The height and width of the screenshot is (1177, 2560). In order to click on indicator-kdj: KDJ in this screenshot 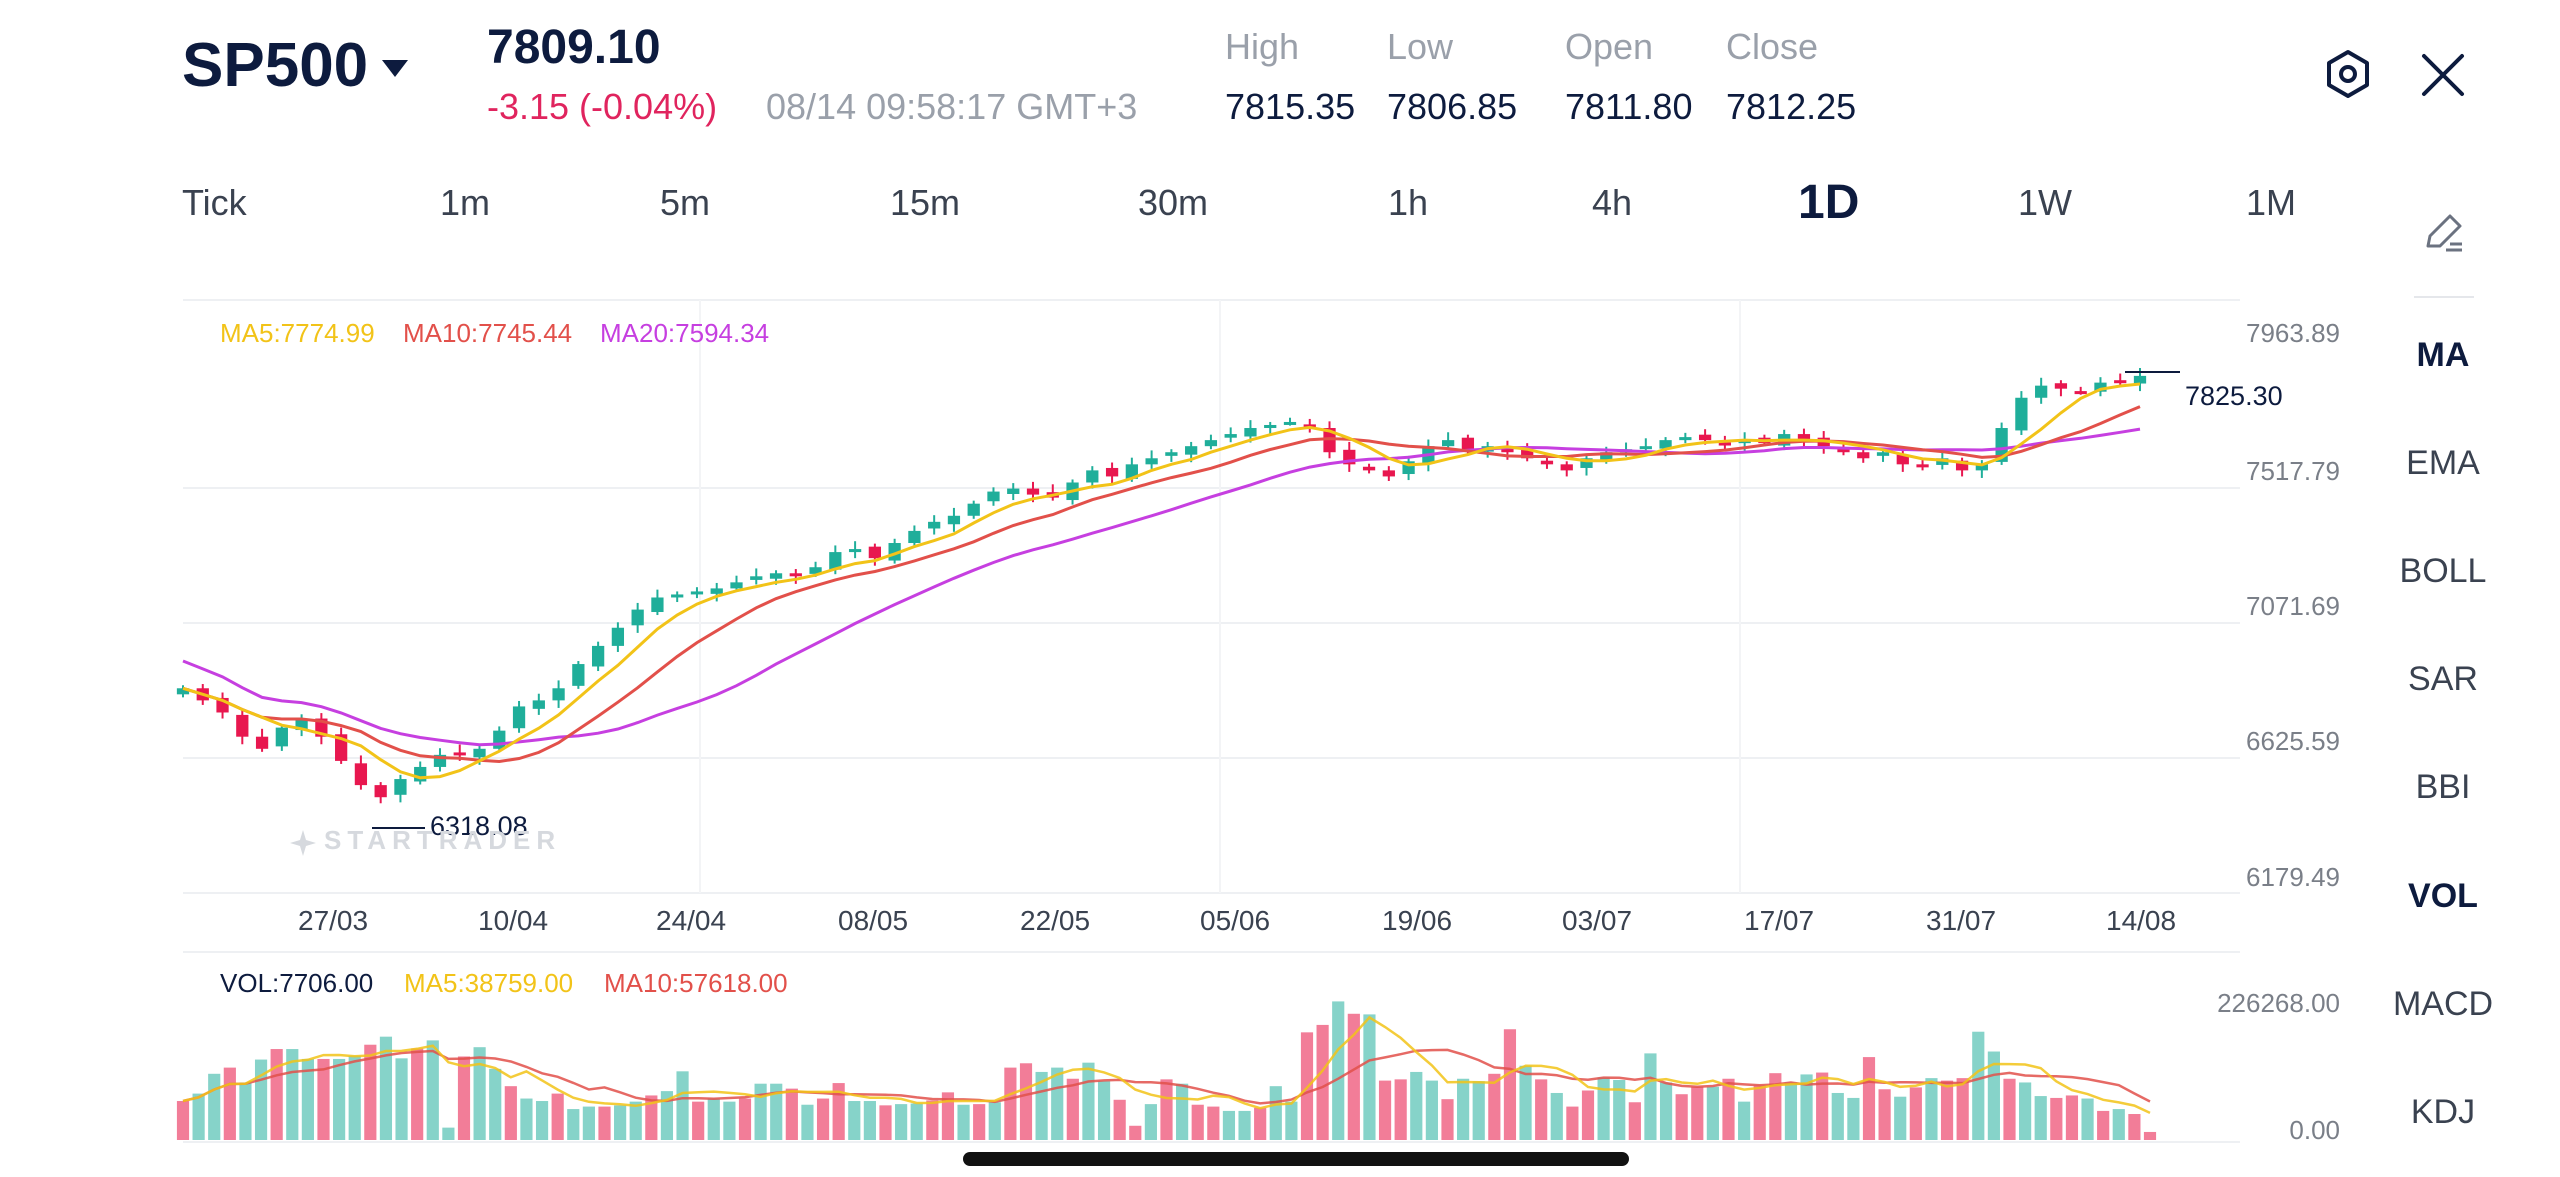, I will do `click(2443, 1112)`.